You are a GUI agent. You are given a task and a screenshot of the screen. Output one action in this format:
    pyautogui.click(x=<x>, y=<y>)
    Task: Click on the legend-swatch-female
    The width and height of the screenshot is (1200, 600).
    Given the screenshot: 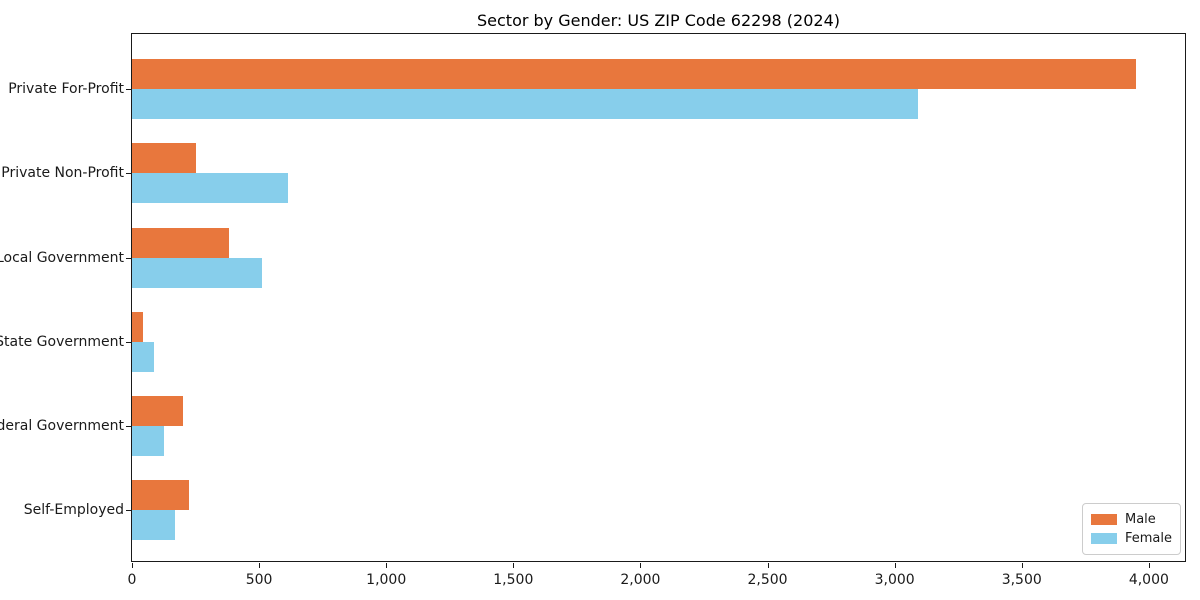 What is the action you would take?
    pyautogui.click(x=1103, y=538)
    